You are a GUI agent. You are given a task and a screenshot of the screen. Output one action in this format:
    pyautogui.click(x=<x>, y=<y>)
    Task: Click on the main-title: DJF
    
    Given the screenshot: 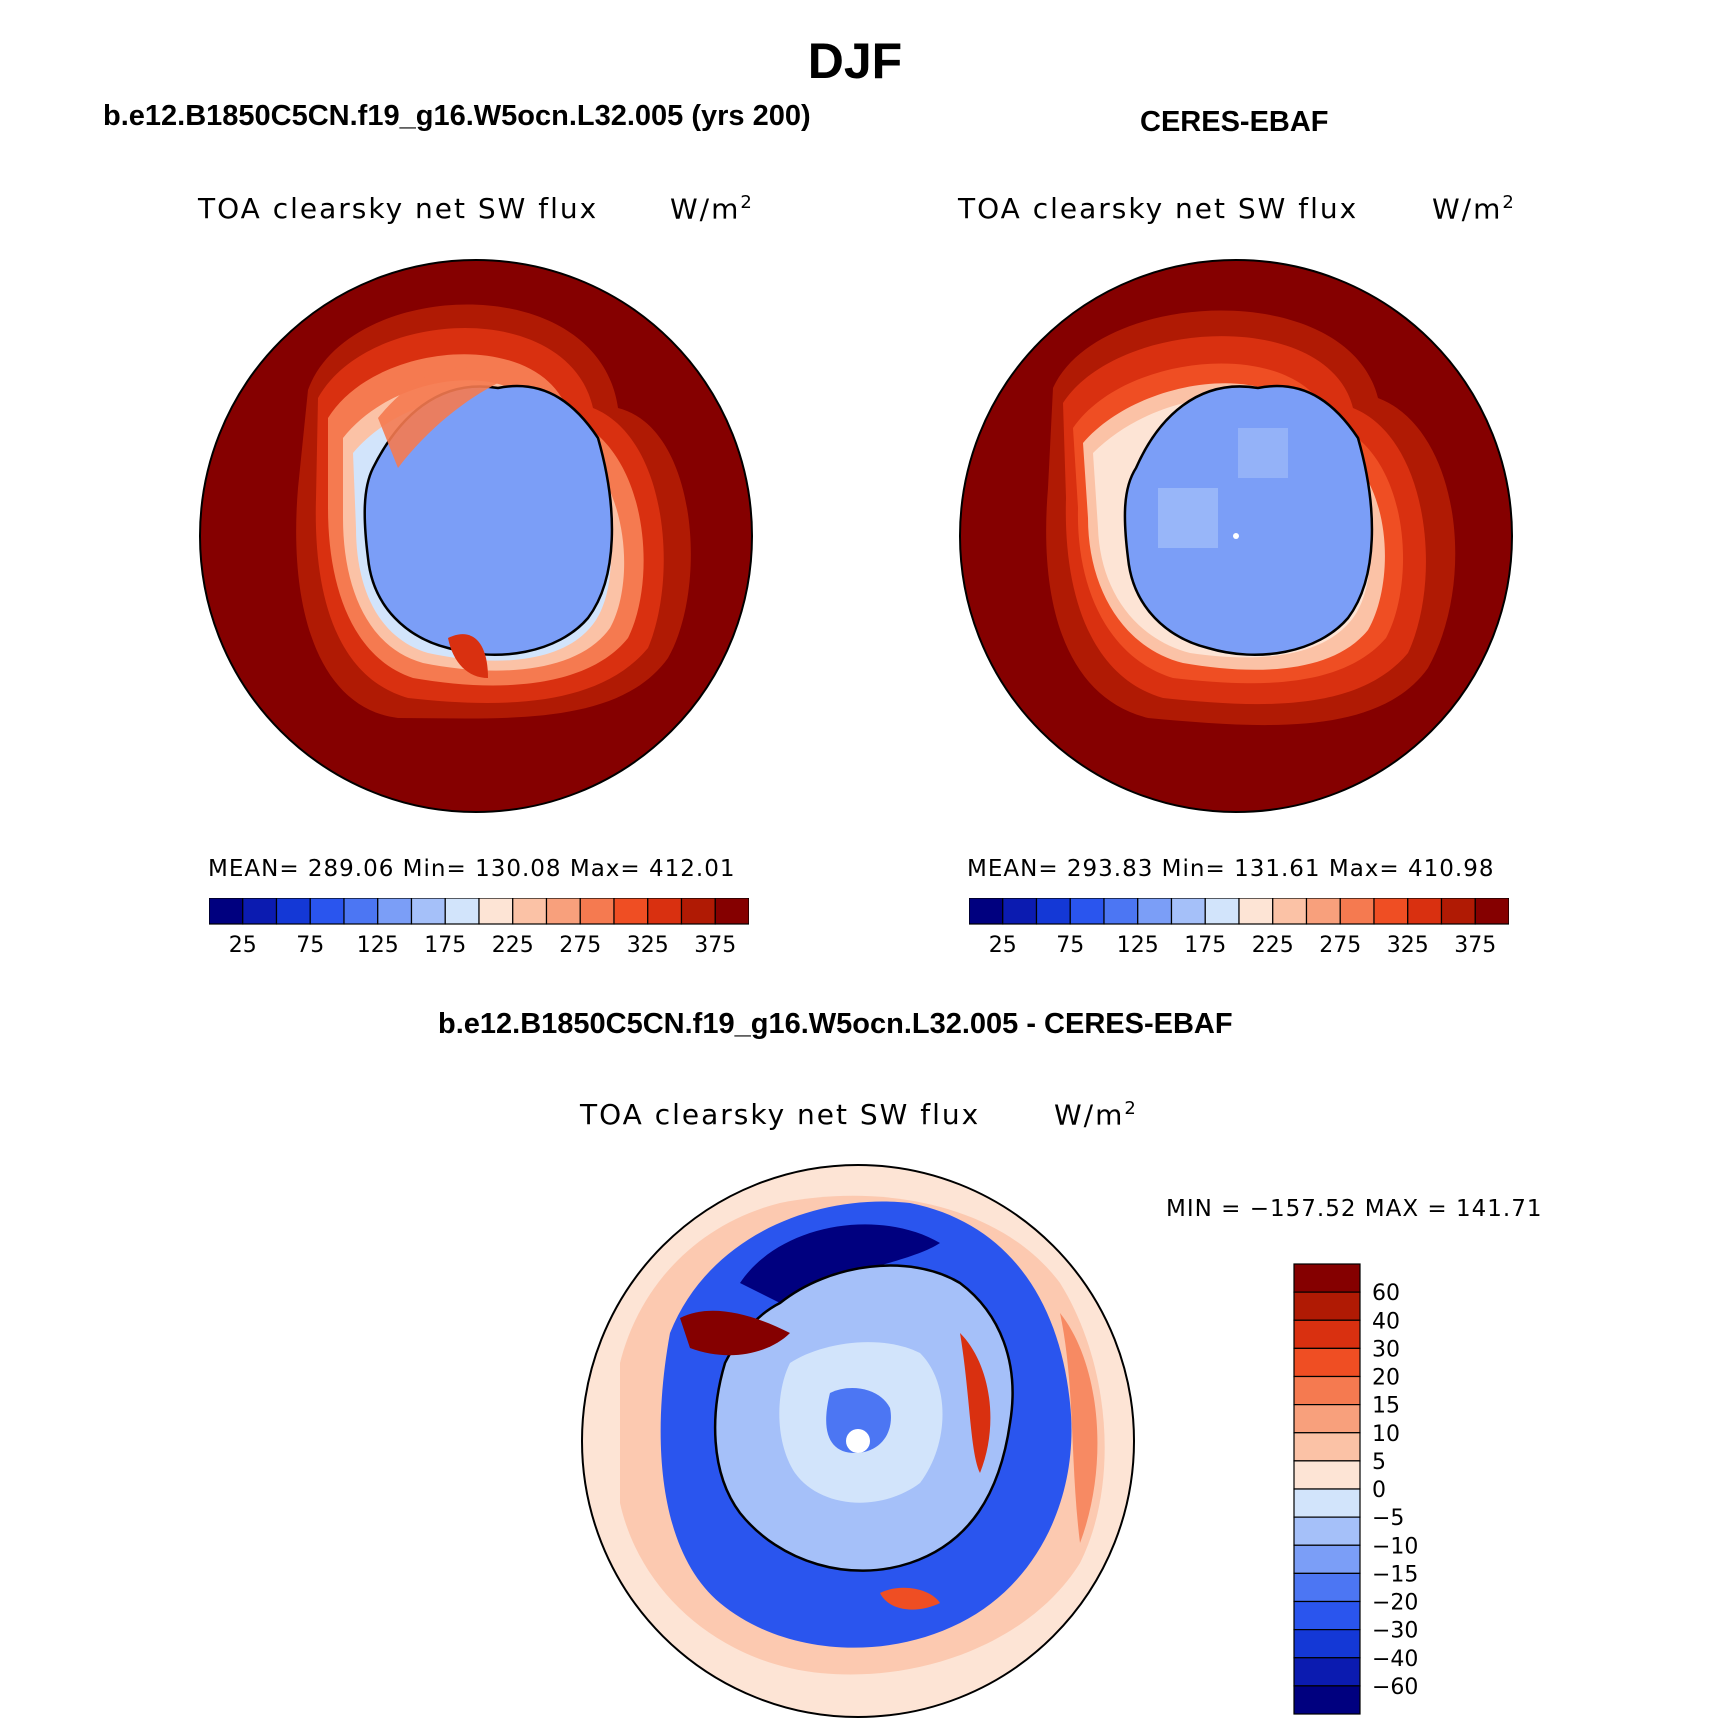 What is the action you would take?
    pyautogui.click(x=855, y=61)
    